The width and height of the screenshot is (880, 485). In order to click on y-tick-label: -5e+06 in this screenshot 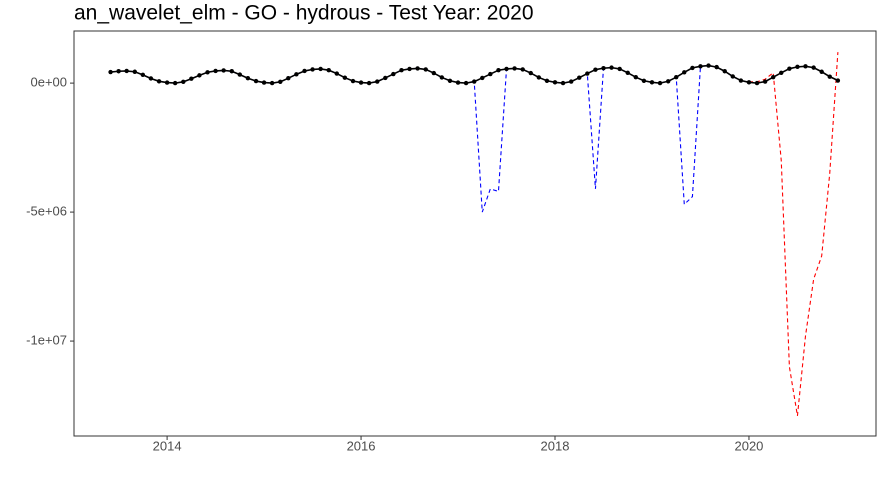, I will do `click(46, 211)`.